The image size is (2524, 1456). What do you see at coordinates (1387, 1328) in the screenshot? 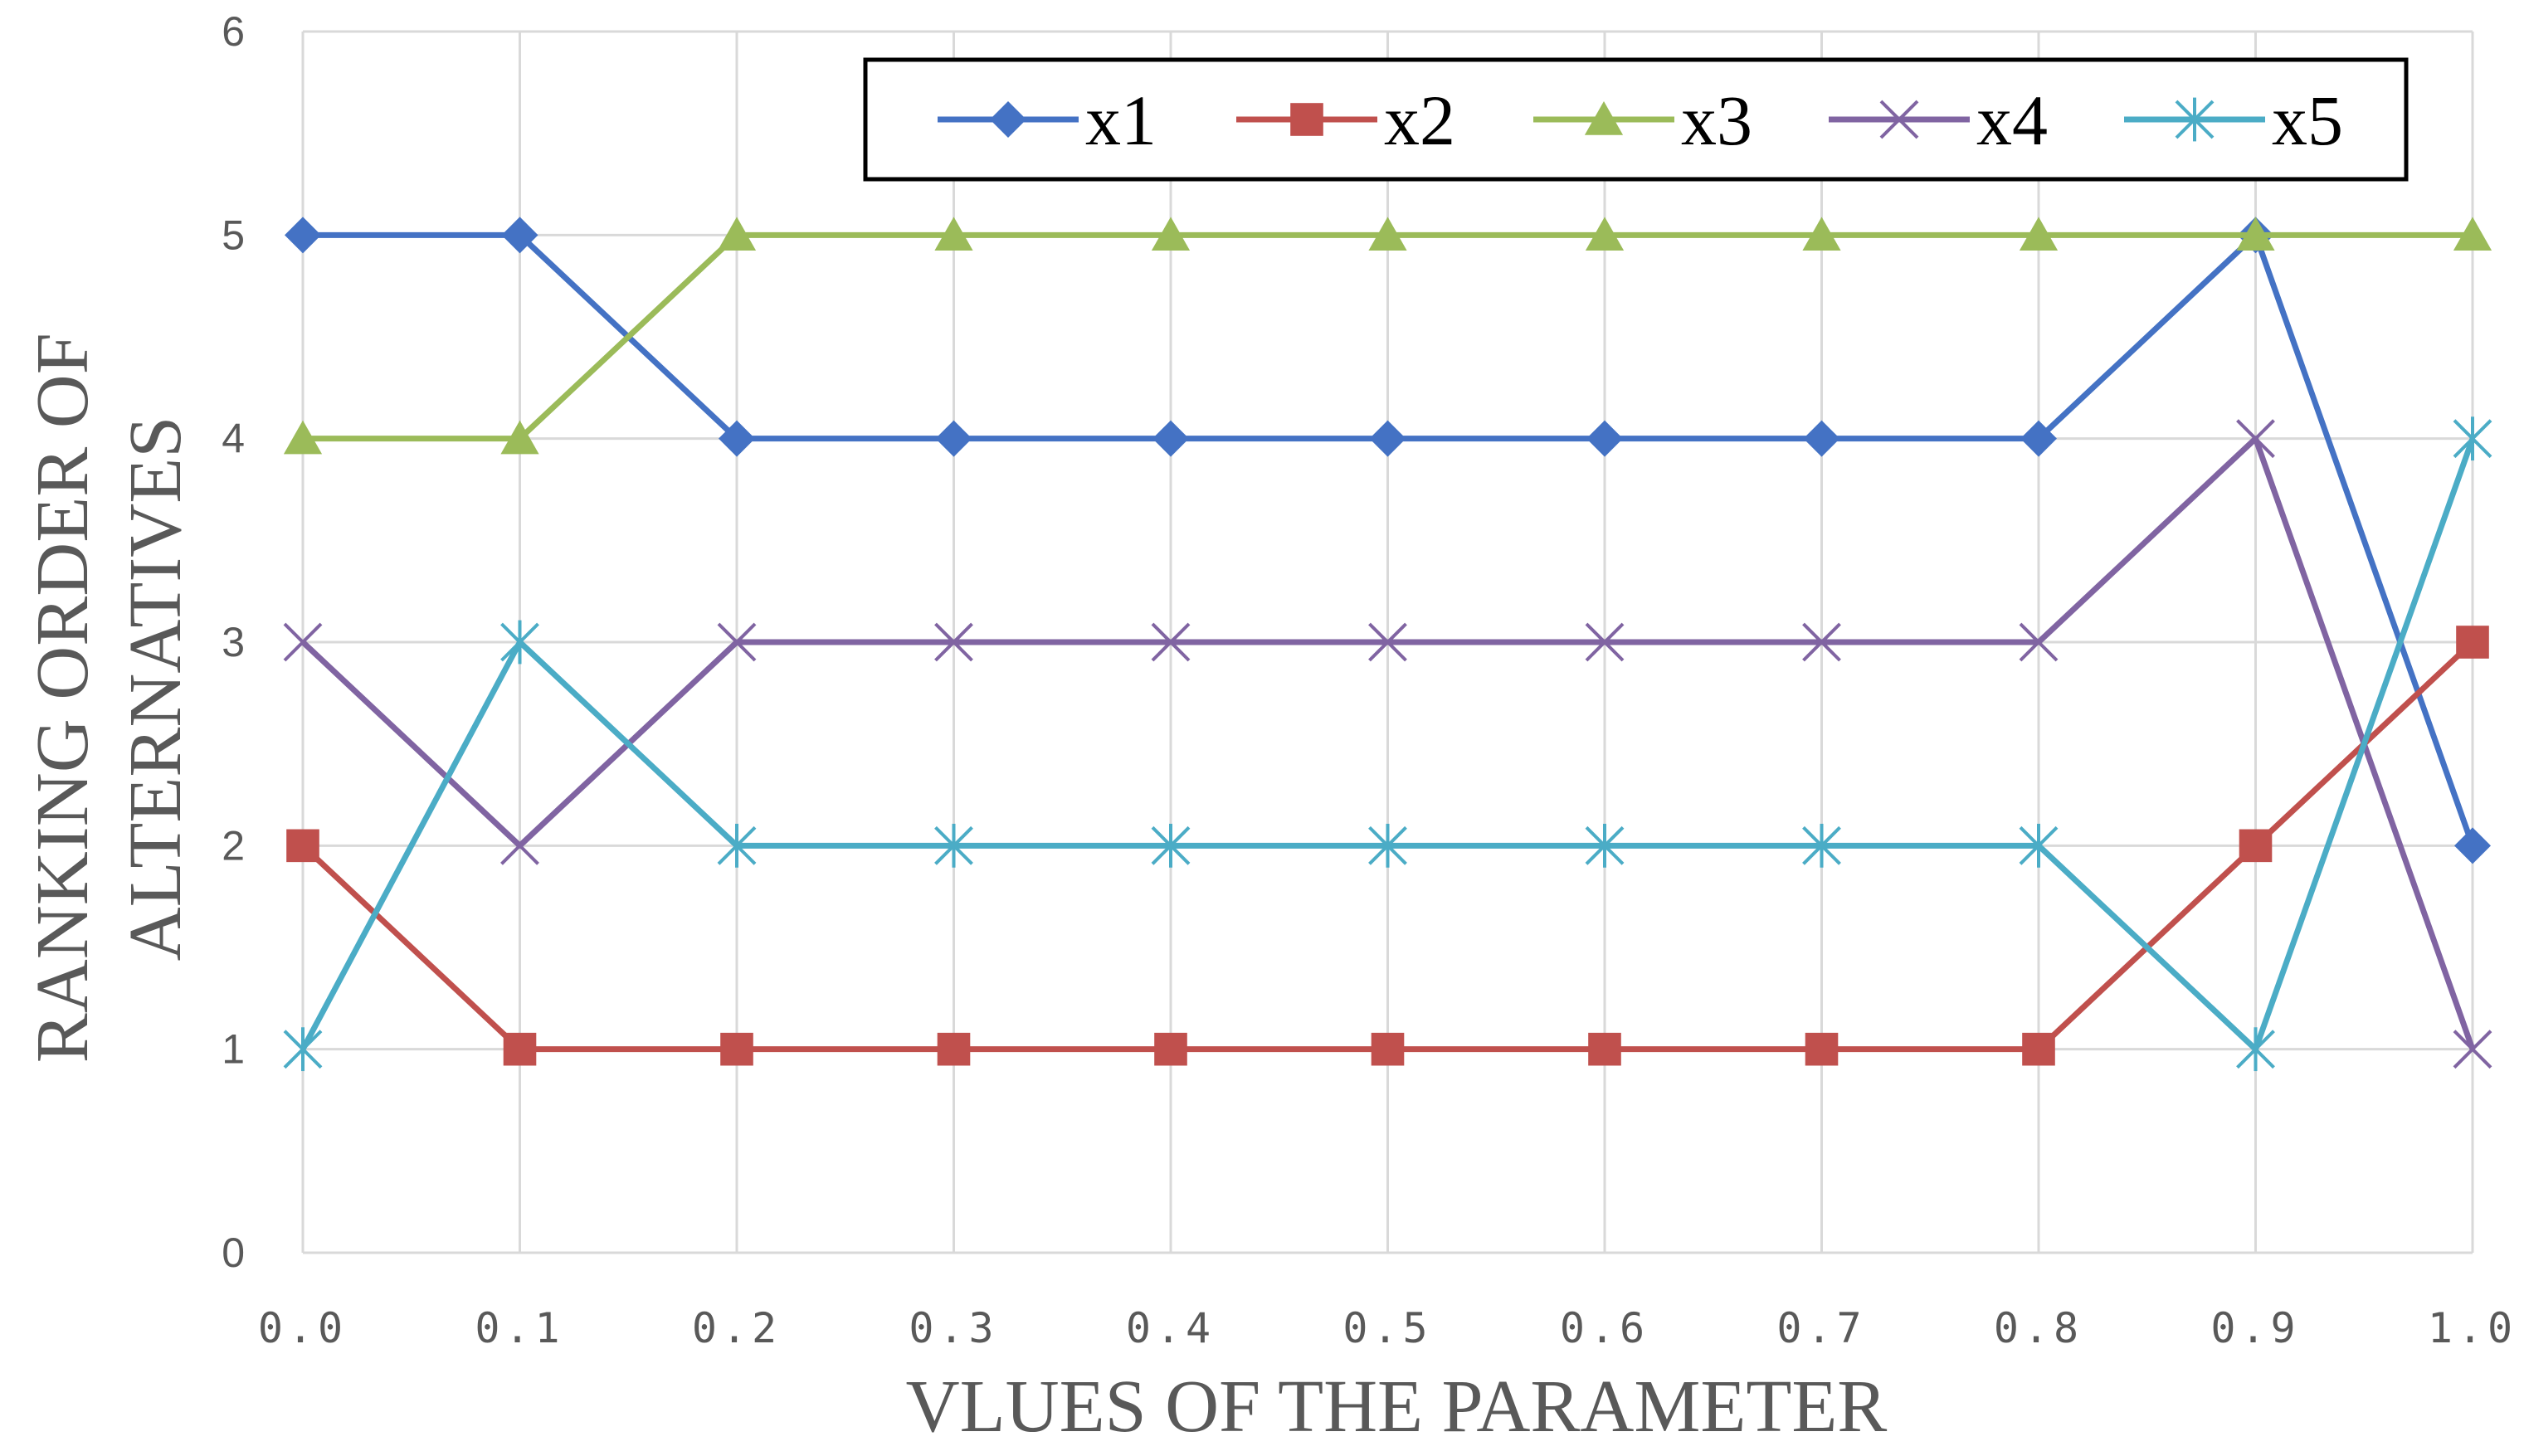
I see `x-tick-label: 0.5` at bounding box center [1387, 1328].